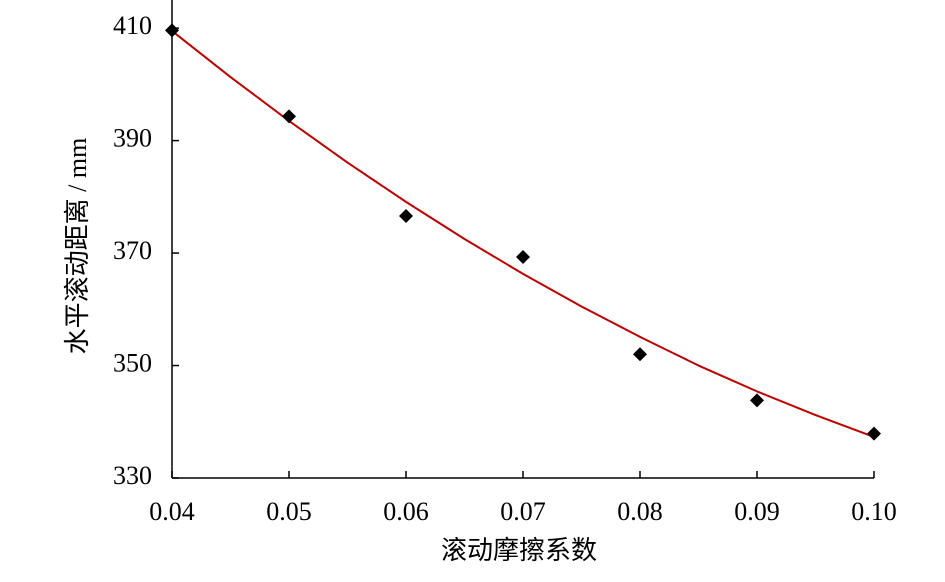  I want to click on y-tick-label: 370, so click(132, 250).